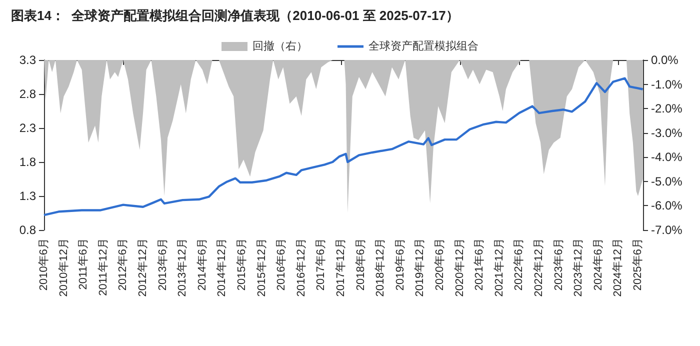 The width and height of the screenshot is (700, 346). I want to click on y-tick-label: 1.8, so click(27, 162).